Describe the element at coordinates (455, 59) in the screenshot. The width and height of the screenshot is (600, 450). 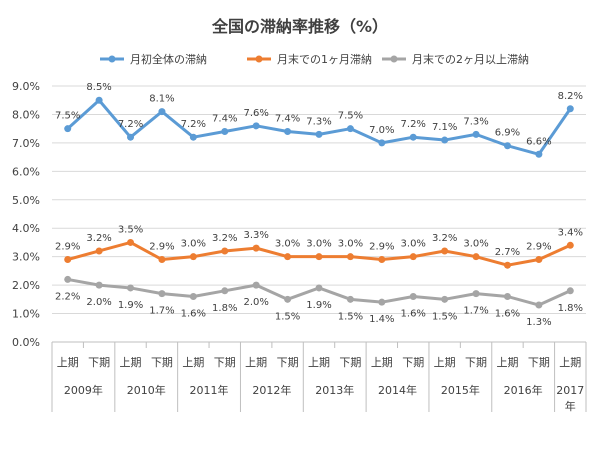
I see `legend-item: 月末での2ヶ月以上滞納` at that location.